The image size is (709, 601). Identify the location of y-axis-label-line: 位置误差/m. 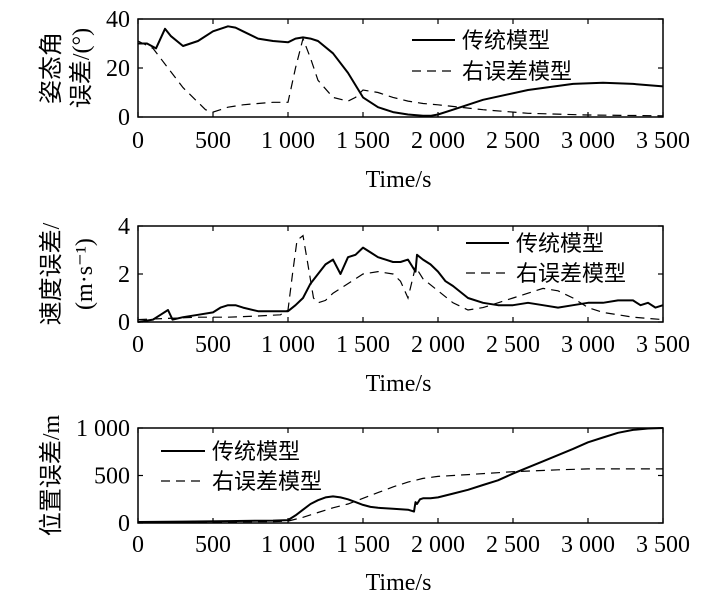
(51, 476).